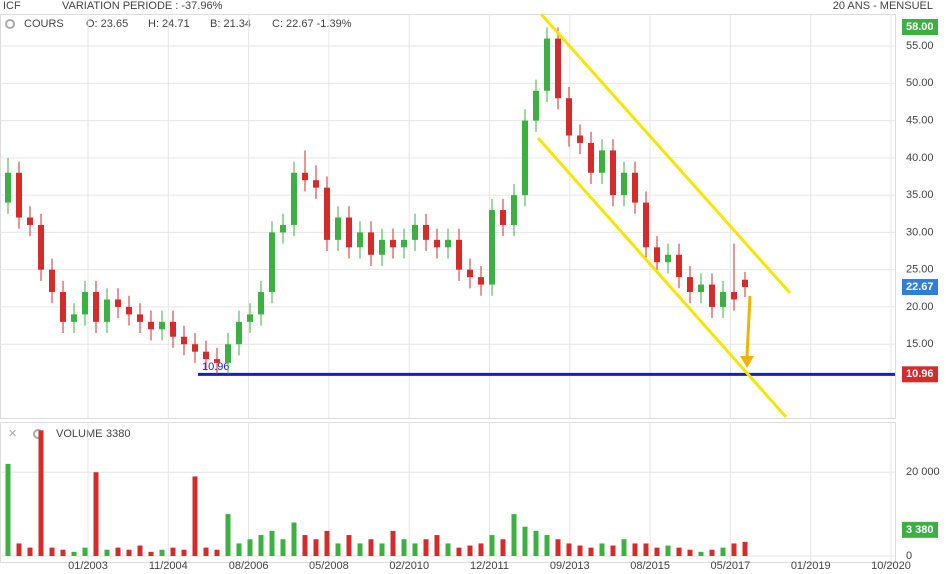 The height and width of the screenshot is (574, 946). I want to click on symbol: ICF, so click(12, 6).